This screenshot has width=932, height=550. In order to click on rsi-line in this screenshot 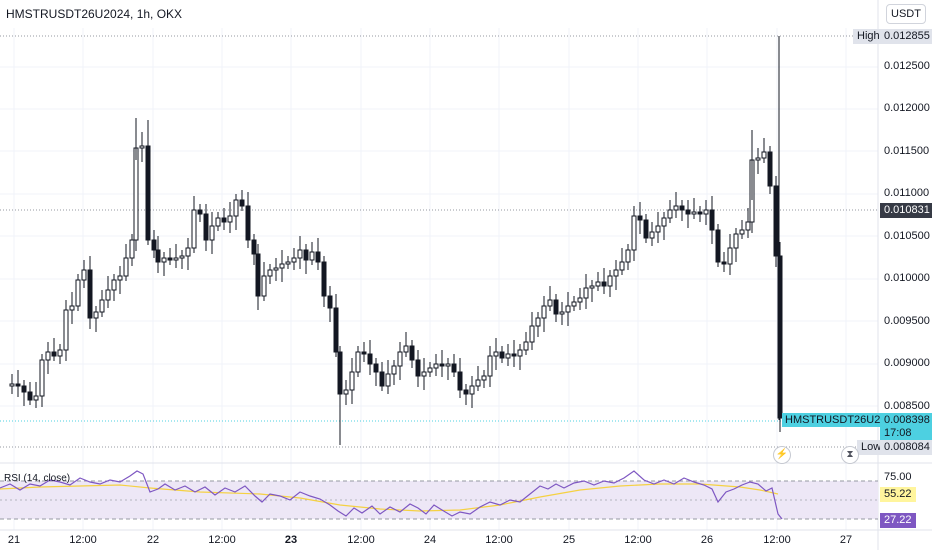, I will do `click(391, 495)`.